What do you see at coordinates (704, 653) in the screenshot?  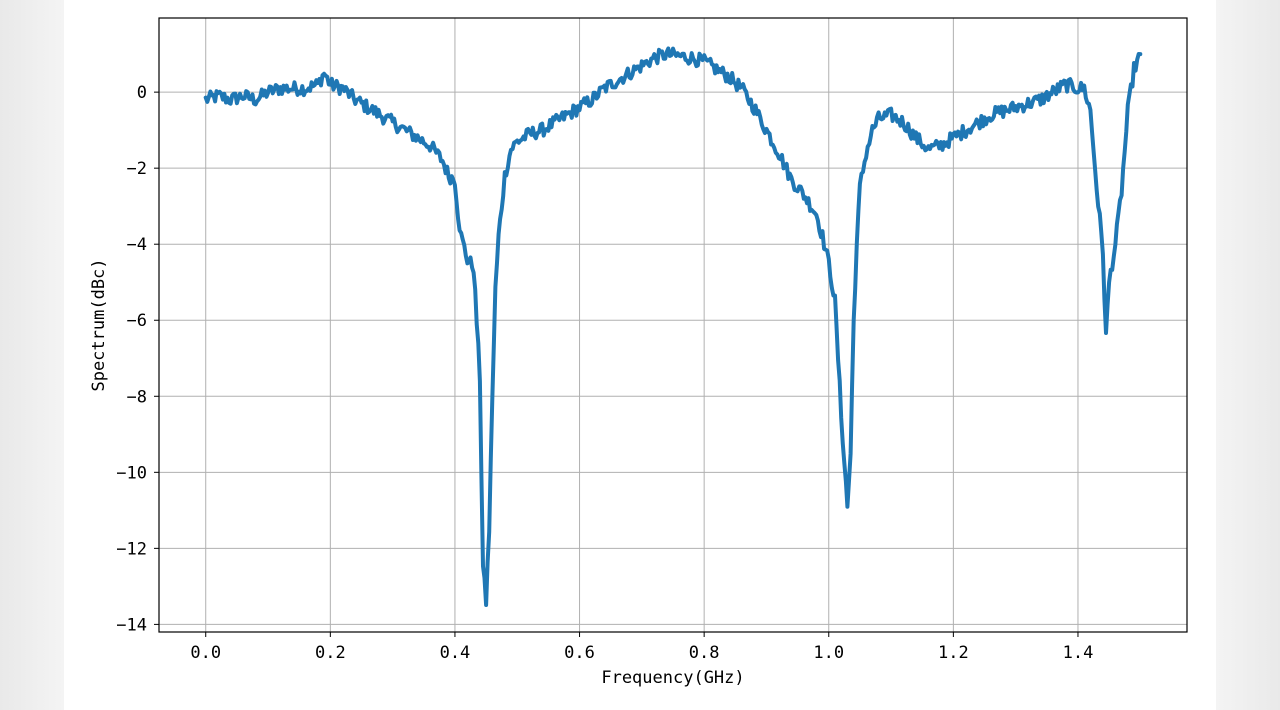 I see `x-tick-label: 0.8` at bounding box center [704, 653].